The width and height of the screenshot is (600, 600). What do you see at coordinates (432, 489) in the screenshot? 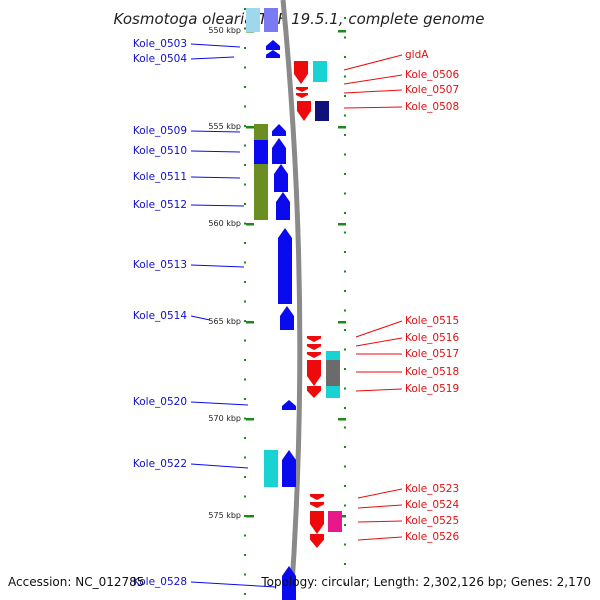
I see `gene-label: Kole_0523` at bounding box center [432, 489].